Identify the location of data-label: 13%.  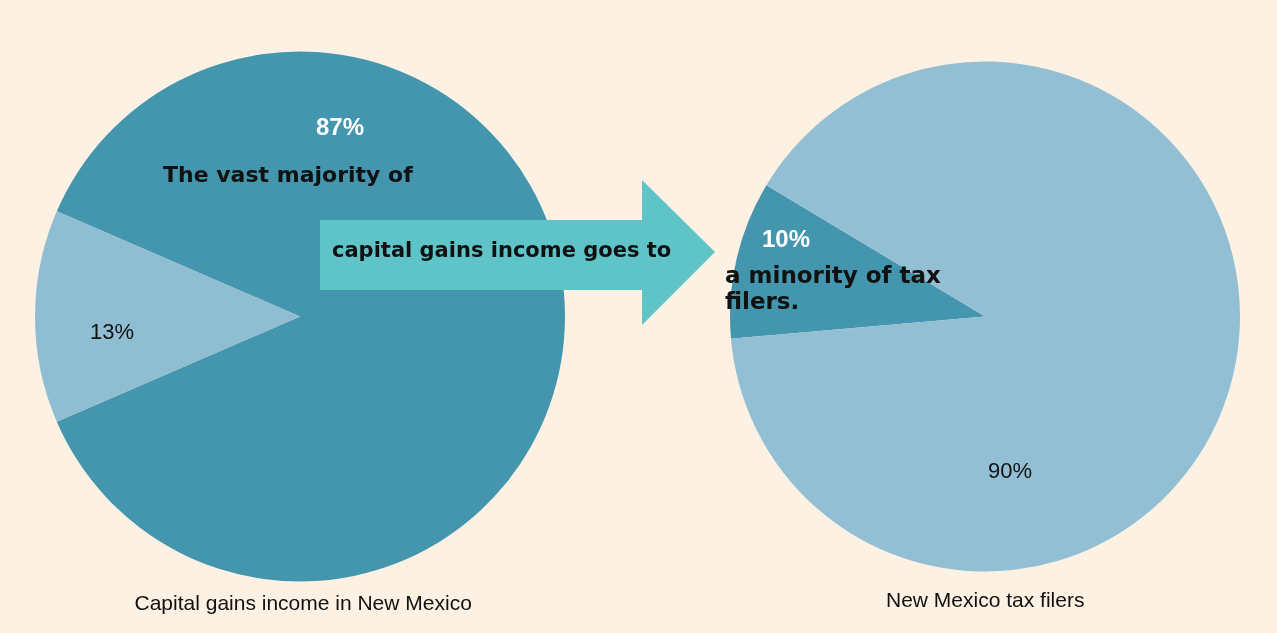
(112, 332).